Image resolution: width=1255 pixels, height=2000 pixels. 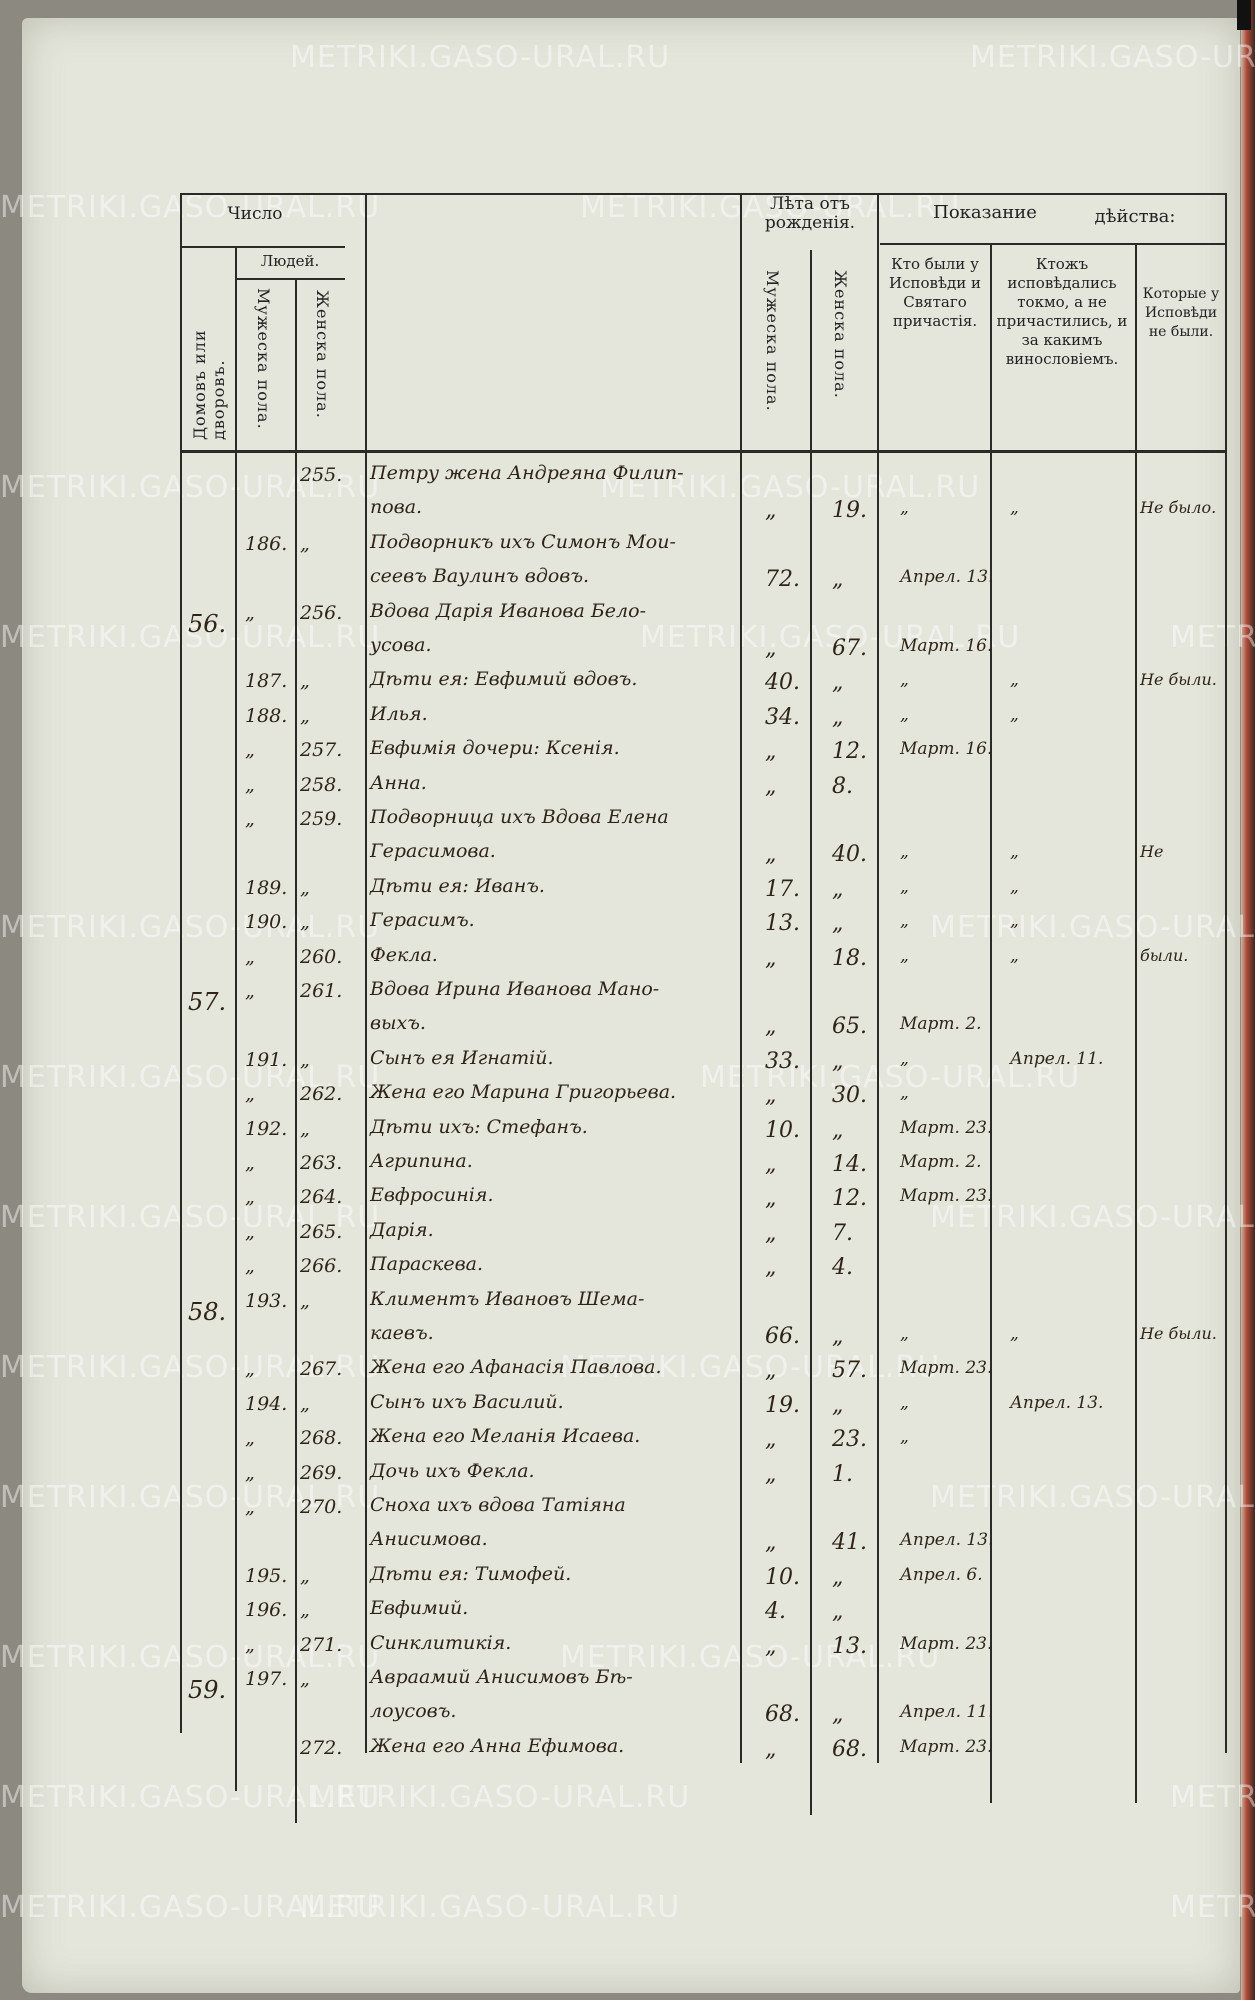 I want to click on female-age: 65., so click(x=849, y=1027).